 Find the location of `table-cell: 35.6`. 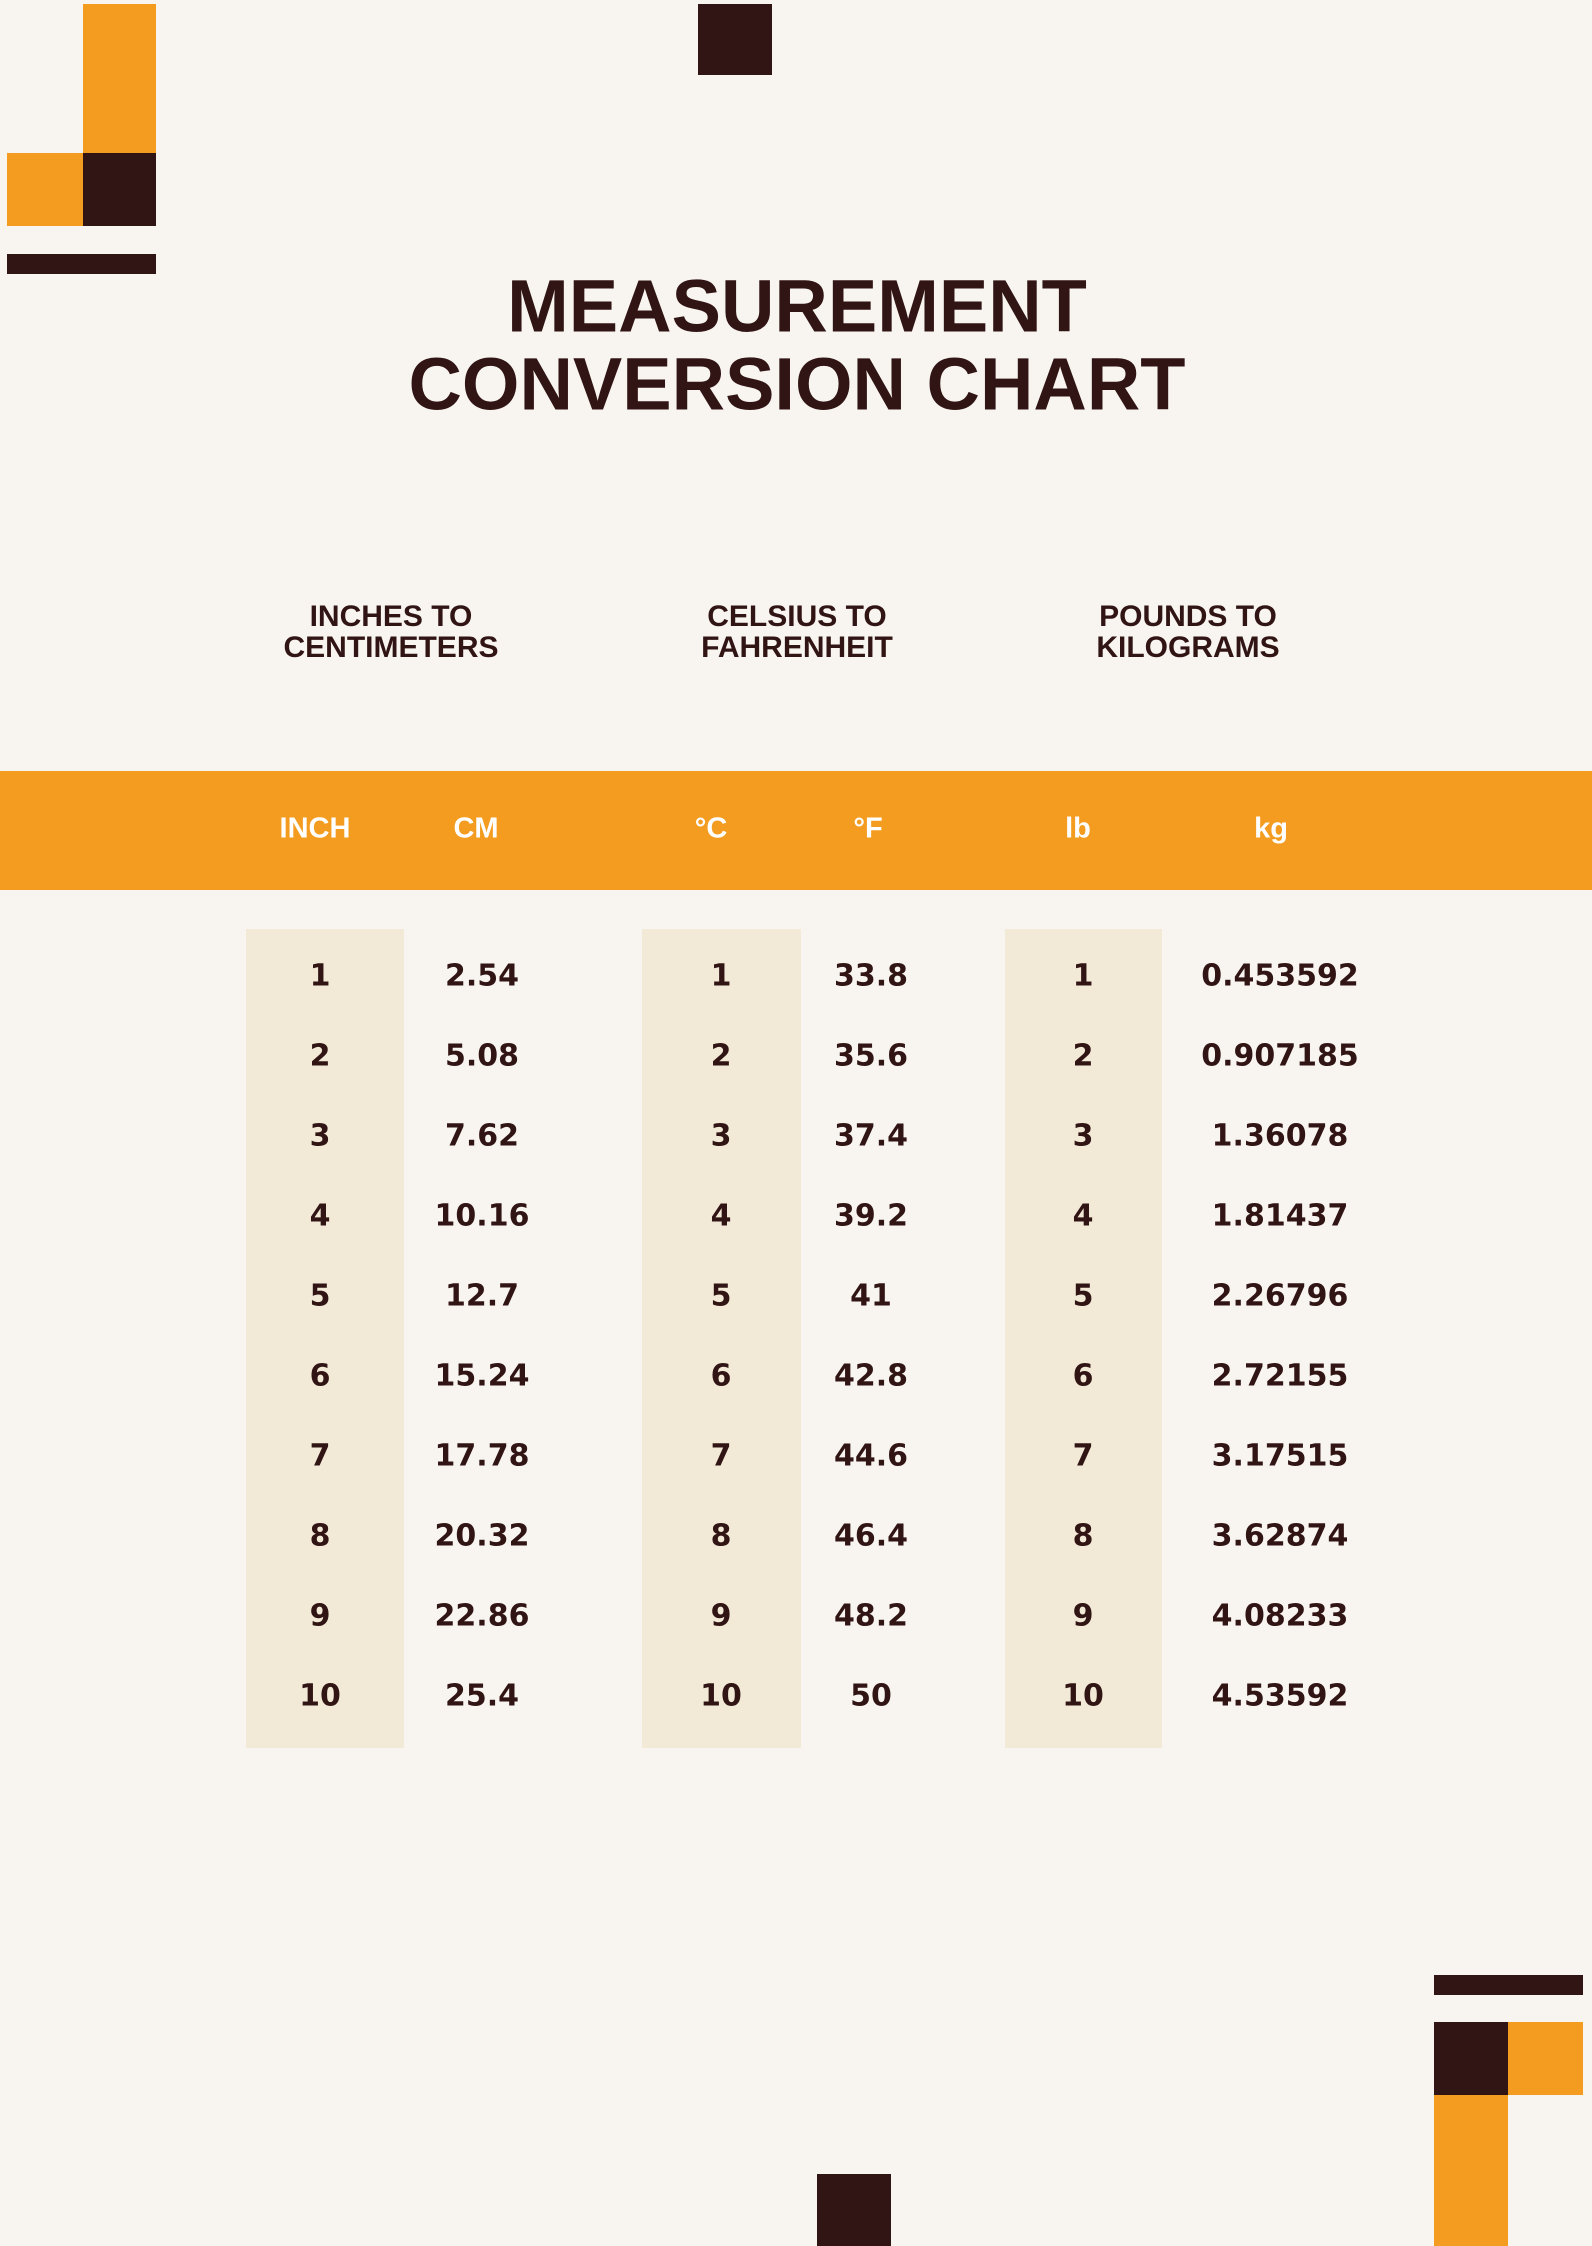

table-cell: 35.6 is located at coordinates (871, 1056).